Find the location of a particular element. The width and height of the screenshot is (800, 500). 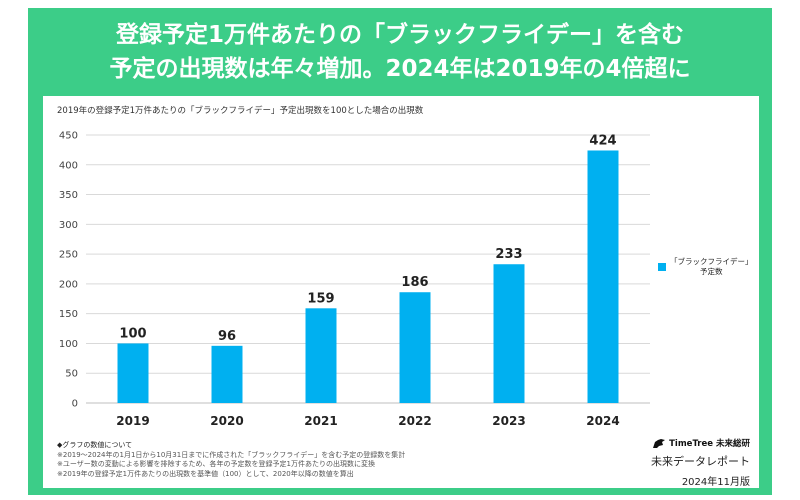

y-tick-label: 200 is located at coordinates (68, 284).